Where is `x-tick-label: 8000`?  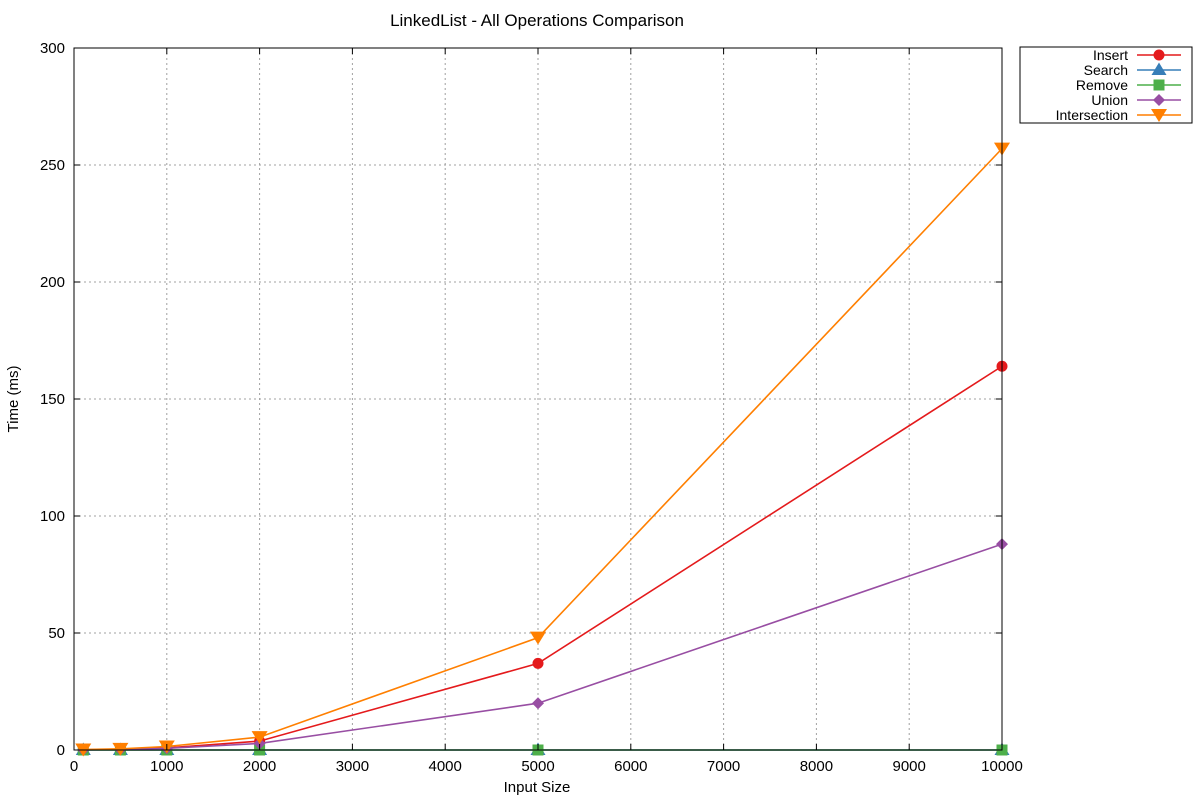 x-tick-label: 8000 is located at coordinates (816, 766).